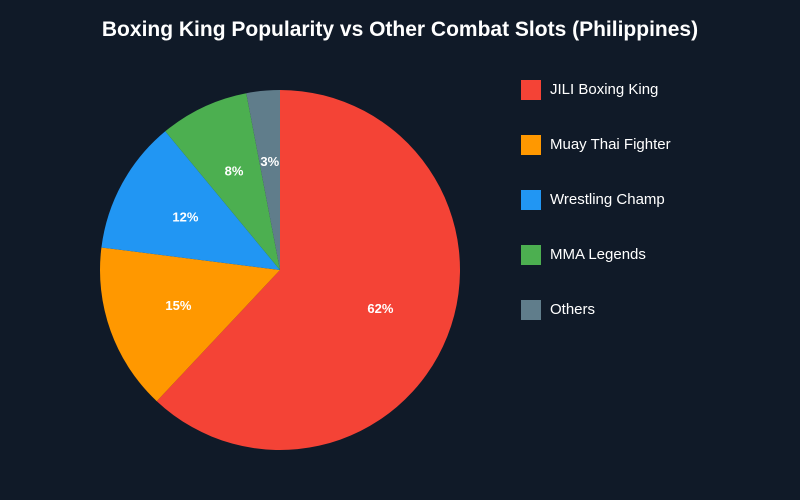 This screenshot has width=800, height=500. I want to click on pie-slice-mma-legends, so click(222, 181).